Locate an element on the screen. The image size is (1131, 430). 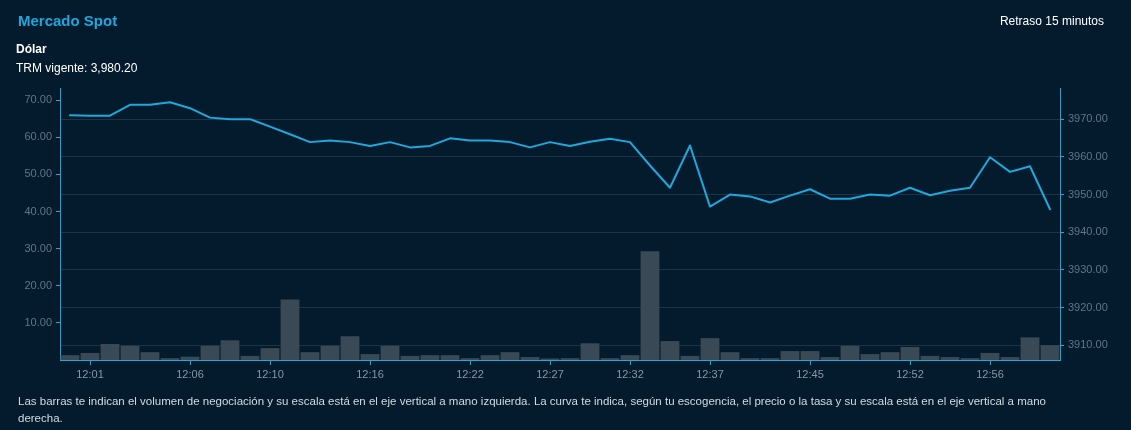
y2-tick-label: 3930.00 is located at coordinates (1088, 268).